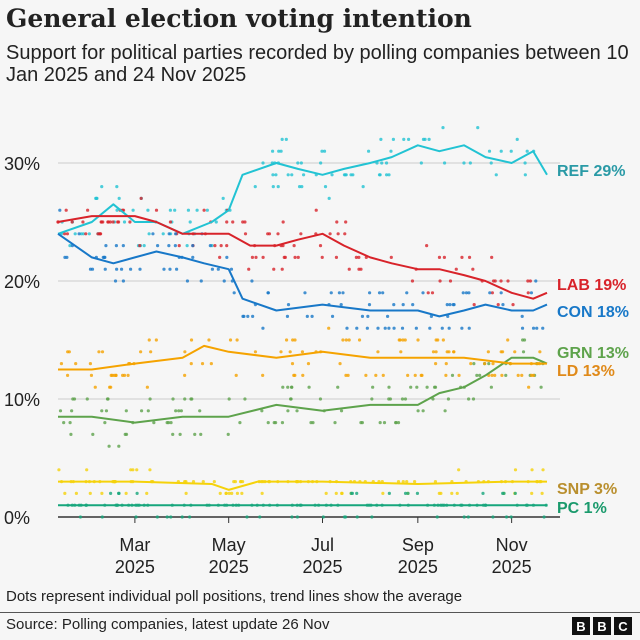 The height and width of the screenshot is (640, 640). I want to click on series-ld-dots, so click(300, 357).